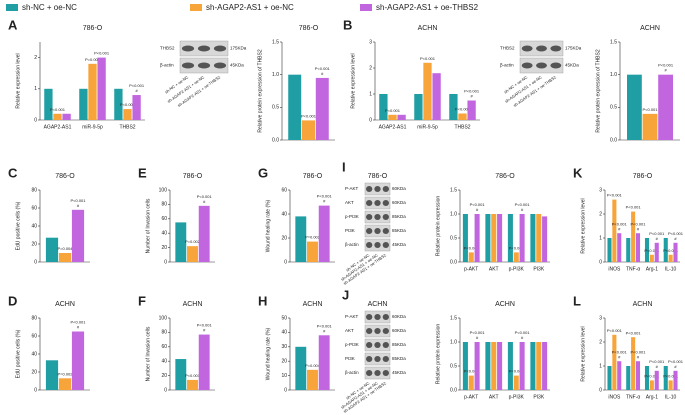  Describe the element at coordinates (438, 354) in the screenshot. I see `y-axis-label: Relative protein expression` at that location.